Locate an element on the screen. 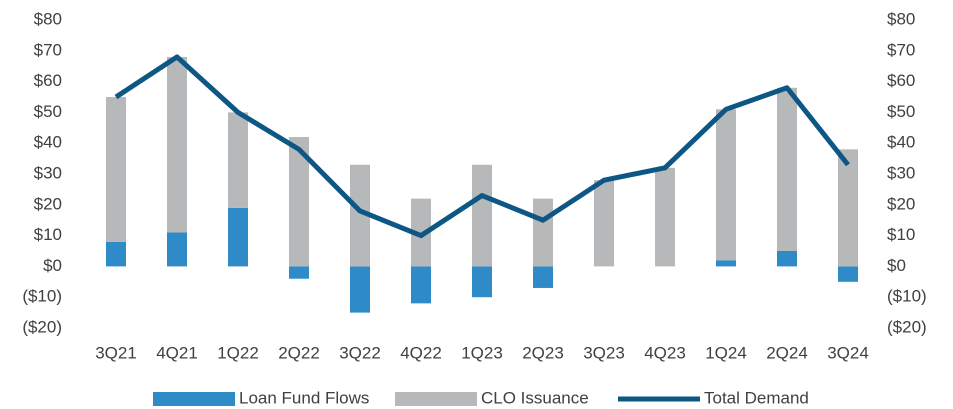  y-tick-label: $80 is located at coordinates (48, 18).